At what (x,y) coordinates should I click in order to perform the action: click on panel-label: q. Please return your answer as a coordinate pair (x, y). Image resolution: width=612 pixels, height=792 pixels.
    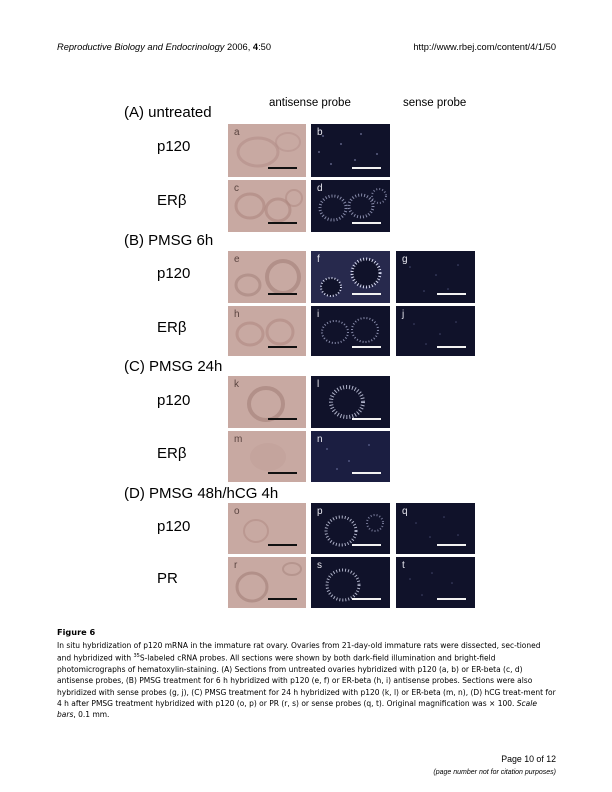
    Looking at the image, I should click on (405, 511).